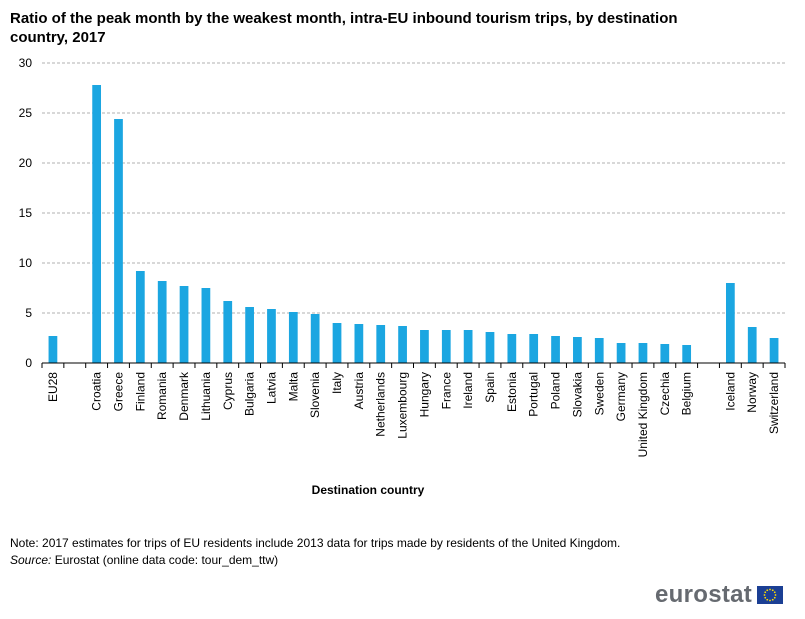 This screenshot has height=619, width=805. What do you see at coordinates (599, 393) in the screenshot?
I see `x-tick-label: Sweden` at bounding box center [599, 393].